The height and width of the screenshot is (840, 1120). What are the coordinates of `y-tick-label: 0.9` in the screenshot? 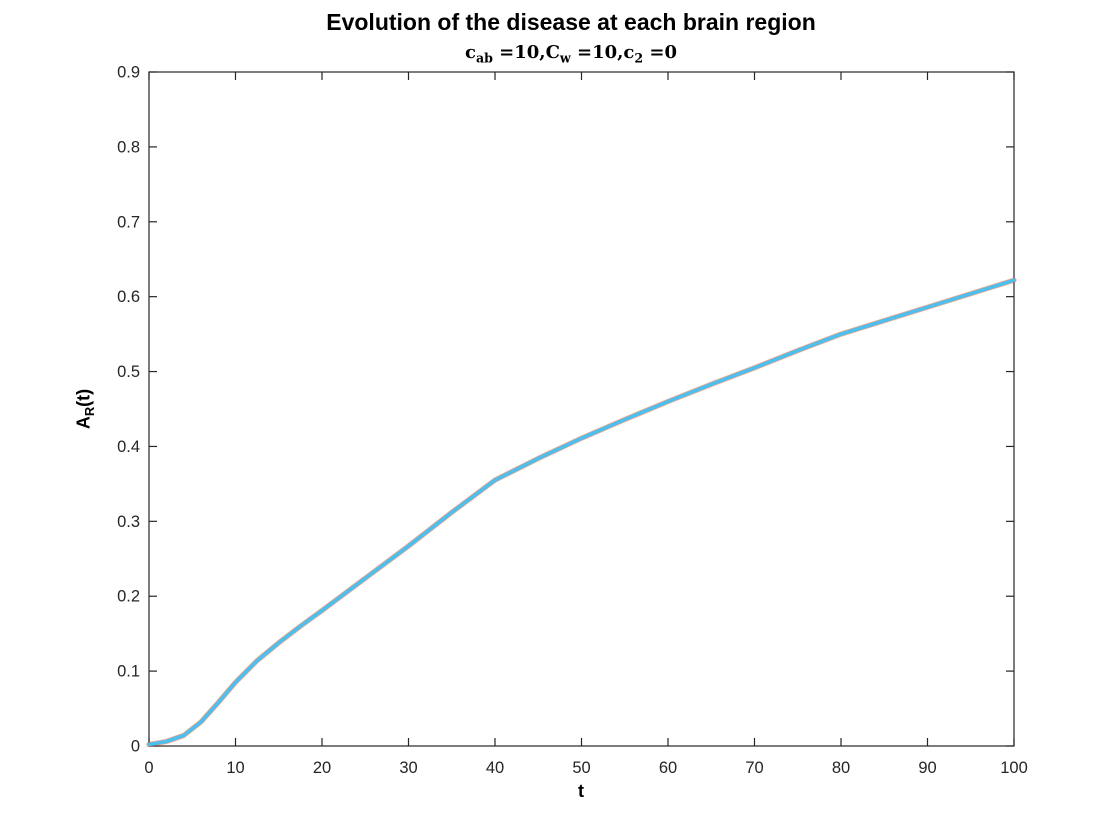 It's located at (128, 73).